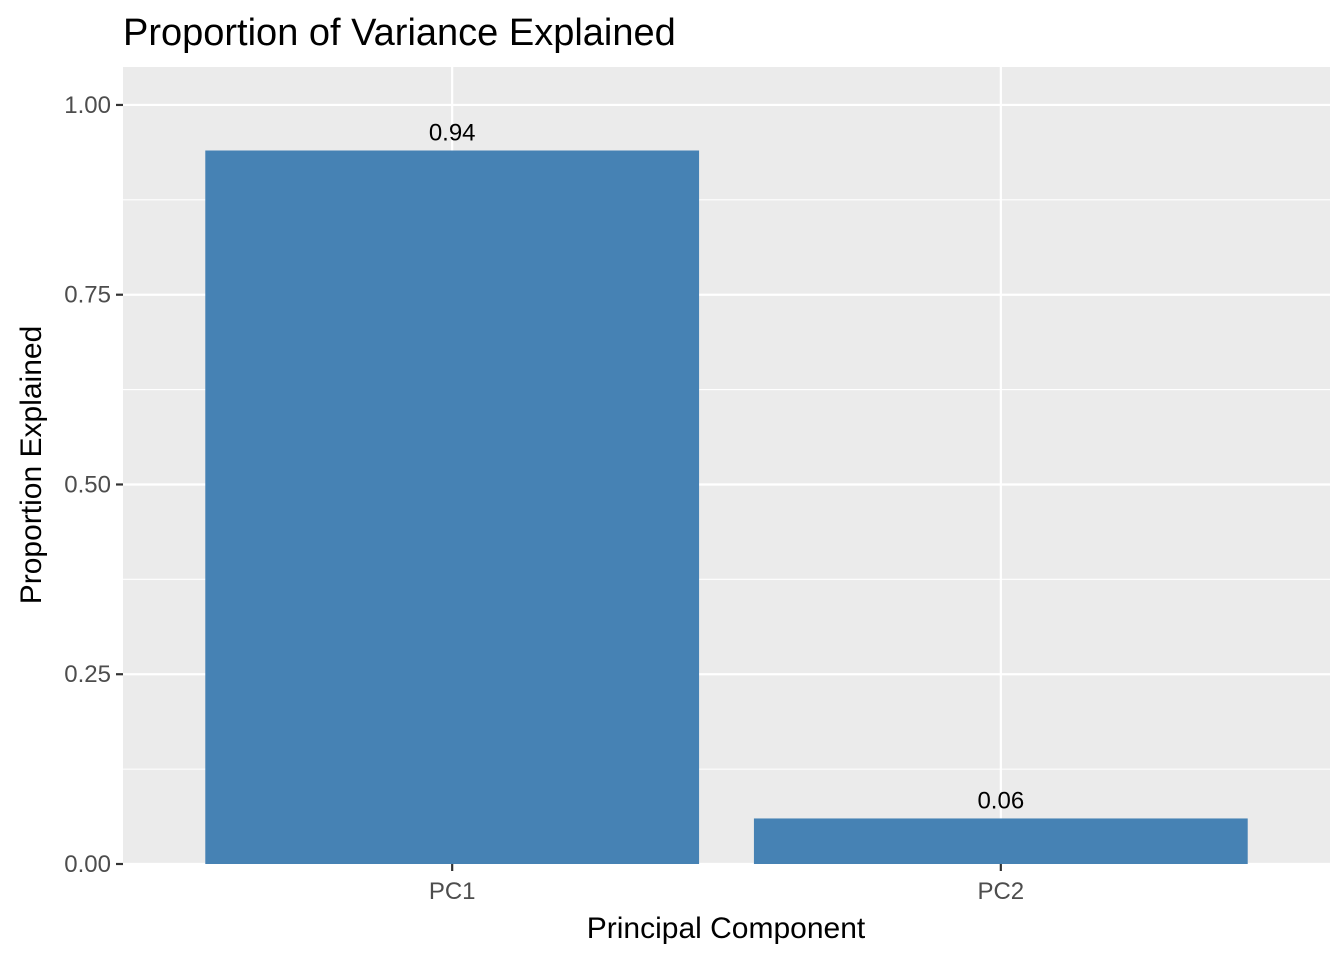 This screenshot has width=1344, height=960. I want to click on y-tick-label: 0.25, so click(87, 674).